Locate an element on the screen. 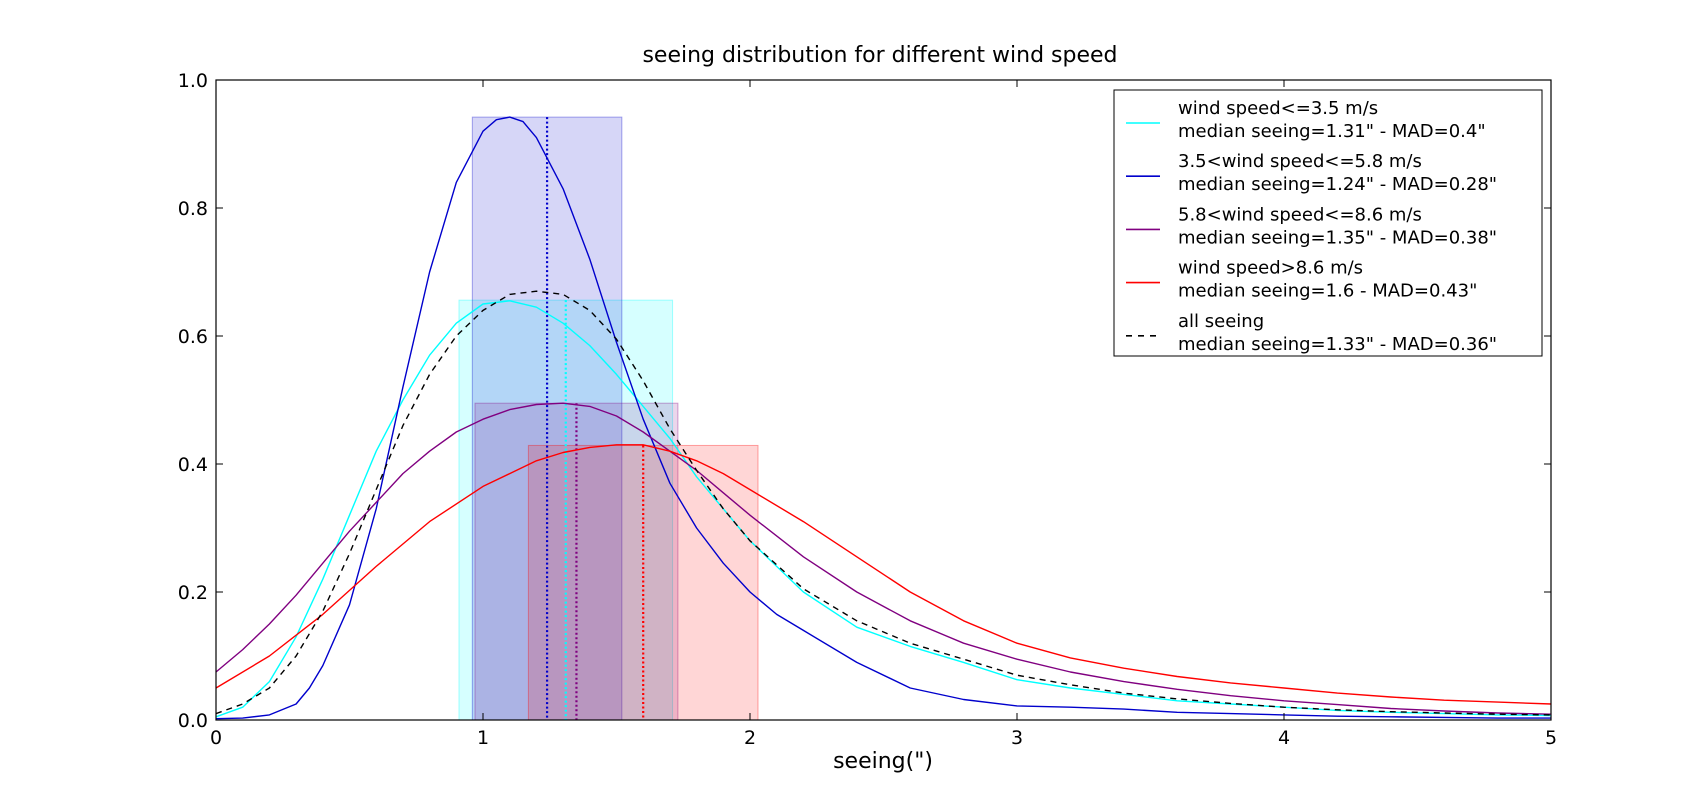  y-tick-label: 0.6 is located at coordinates (193, 337).